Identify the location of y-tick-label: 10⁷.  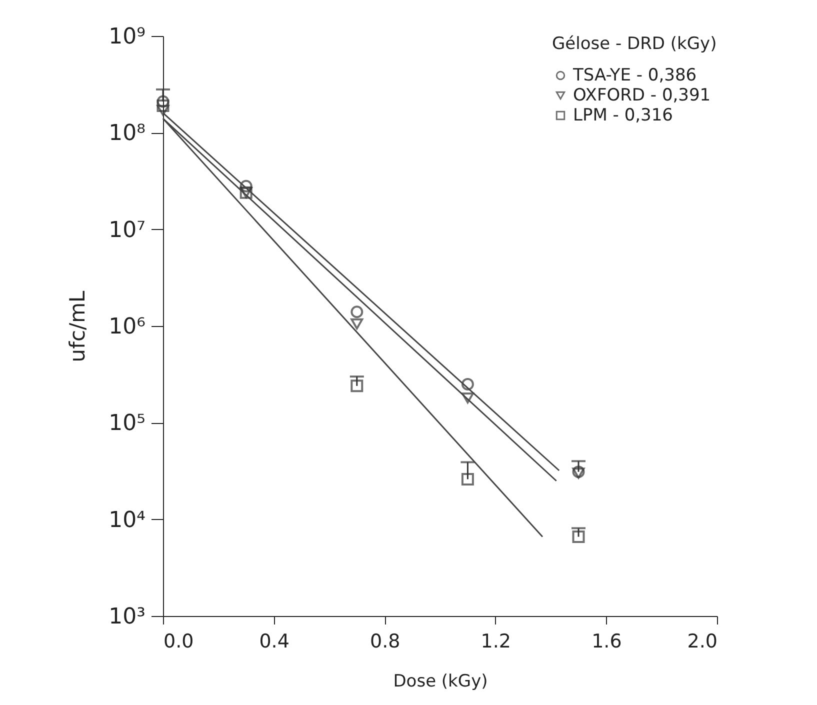
(127, 230).